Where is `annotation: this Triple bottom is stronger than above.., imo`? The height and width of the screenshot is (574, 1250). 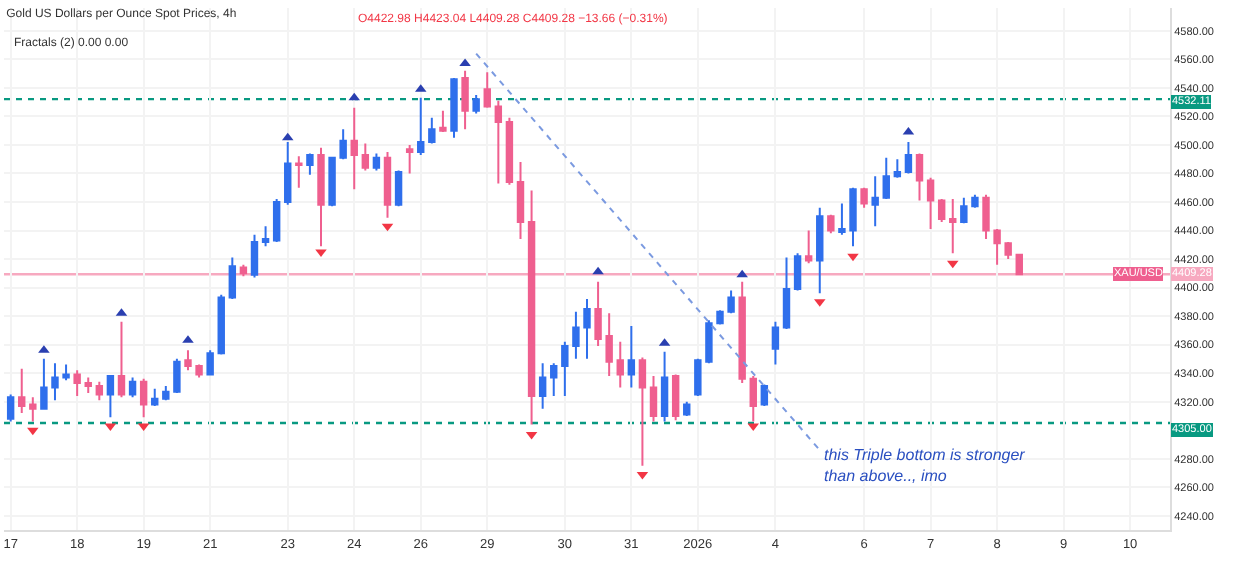 annotation: this Triple bottom is stronger than above.., imo is located at coordinates (925, 465).